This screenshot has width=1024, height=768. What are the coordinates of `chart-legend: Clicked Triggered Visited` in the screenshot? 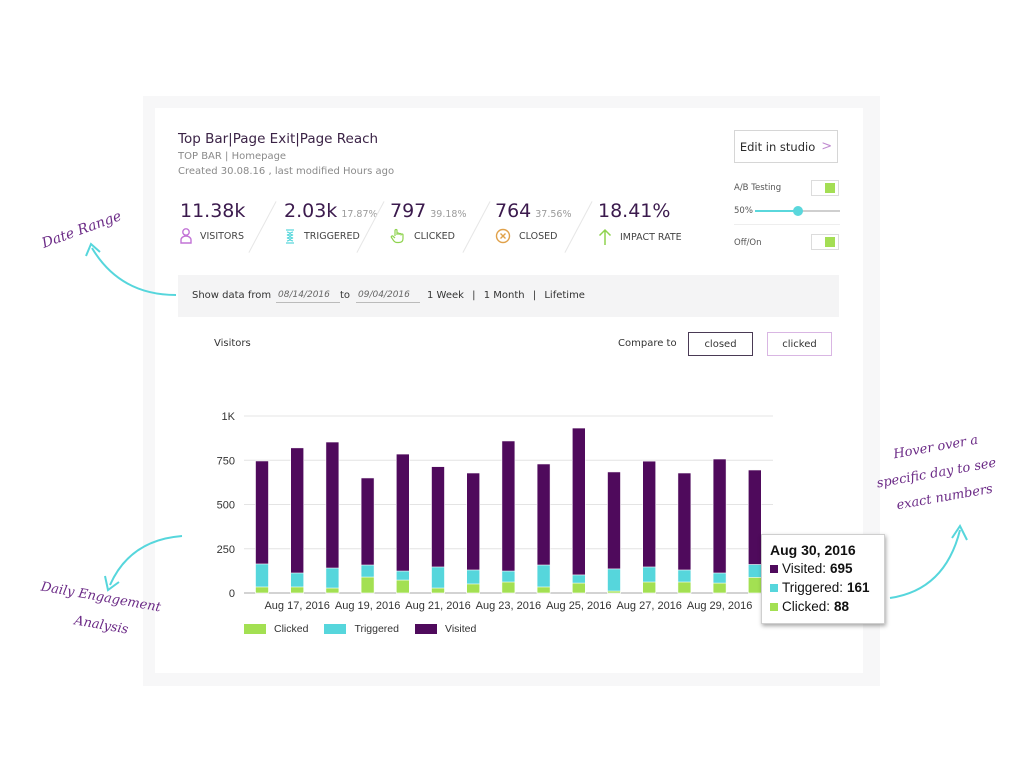 It's located at (360, 629).